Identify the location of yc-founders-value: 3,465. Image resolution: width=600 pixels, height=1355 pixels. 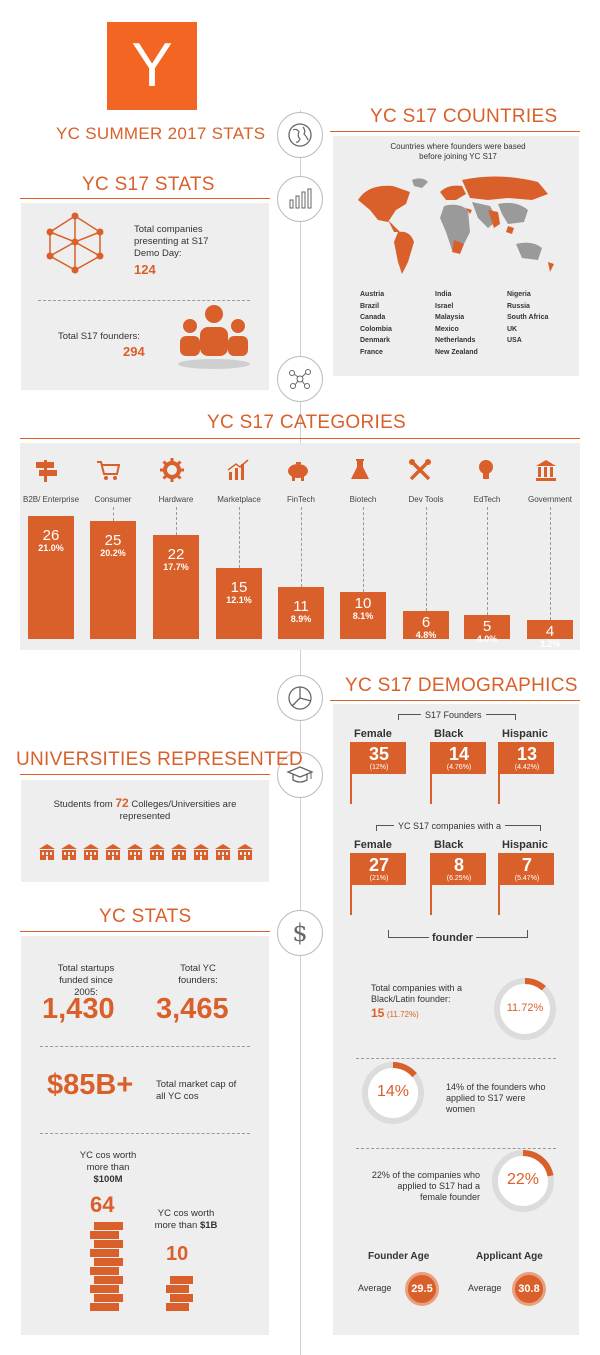
(192, 1009).